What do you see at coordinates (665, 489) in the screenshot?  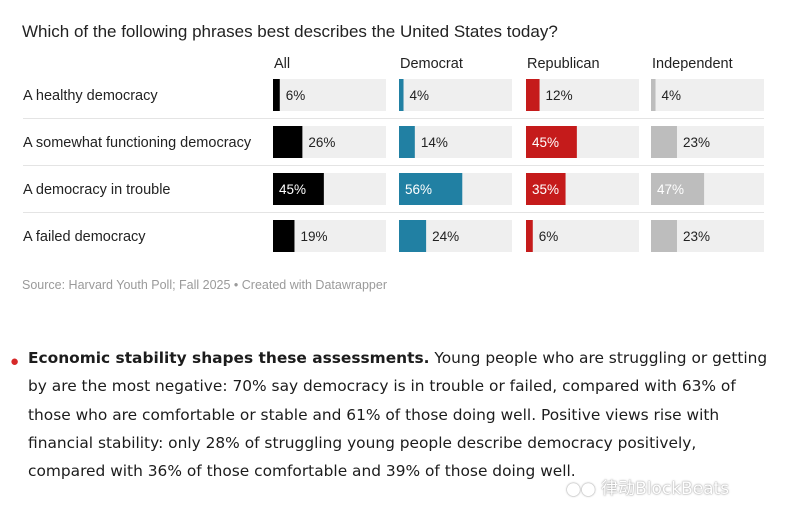 I see `watermark-text: 律动BlockBeats` at bounding box center [665, 489].